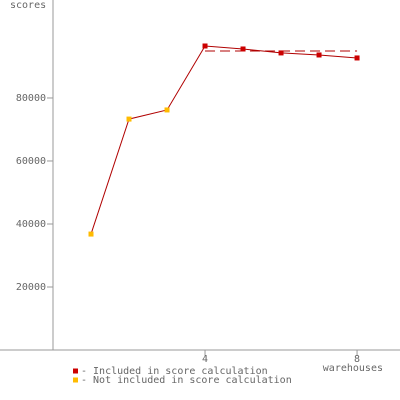 The width and height of the screenshot is (400, 400). What do you see at coordinates (186, 380) in the screenshot?
I see `legend-label: - Not included in score calculation` at bounding box center [186, 380].